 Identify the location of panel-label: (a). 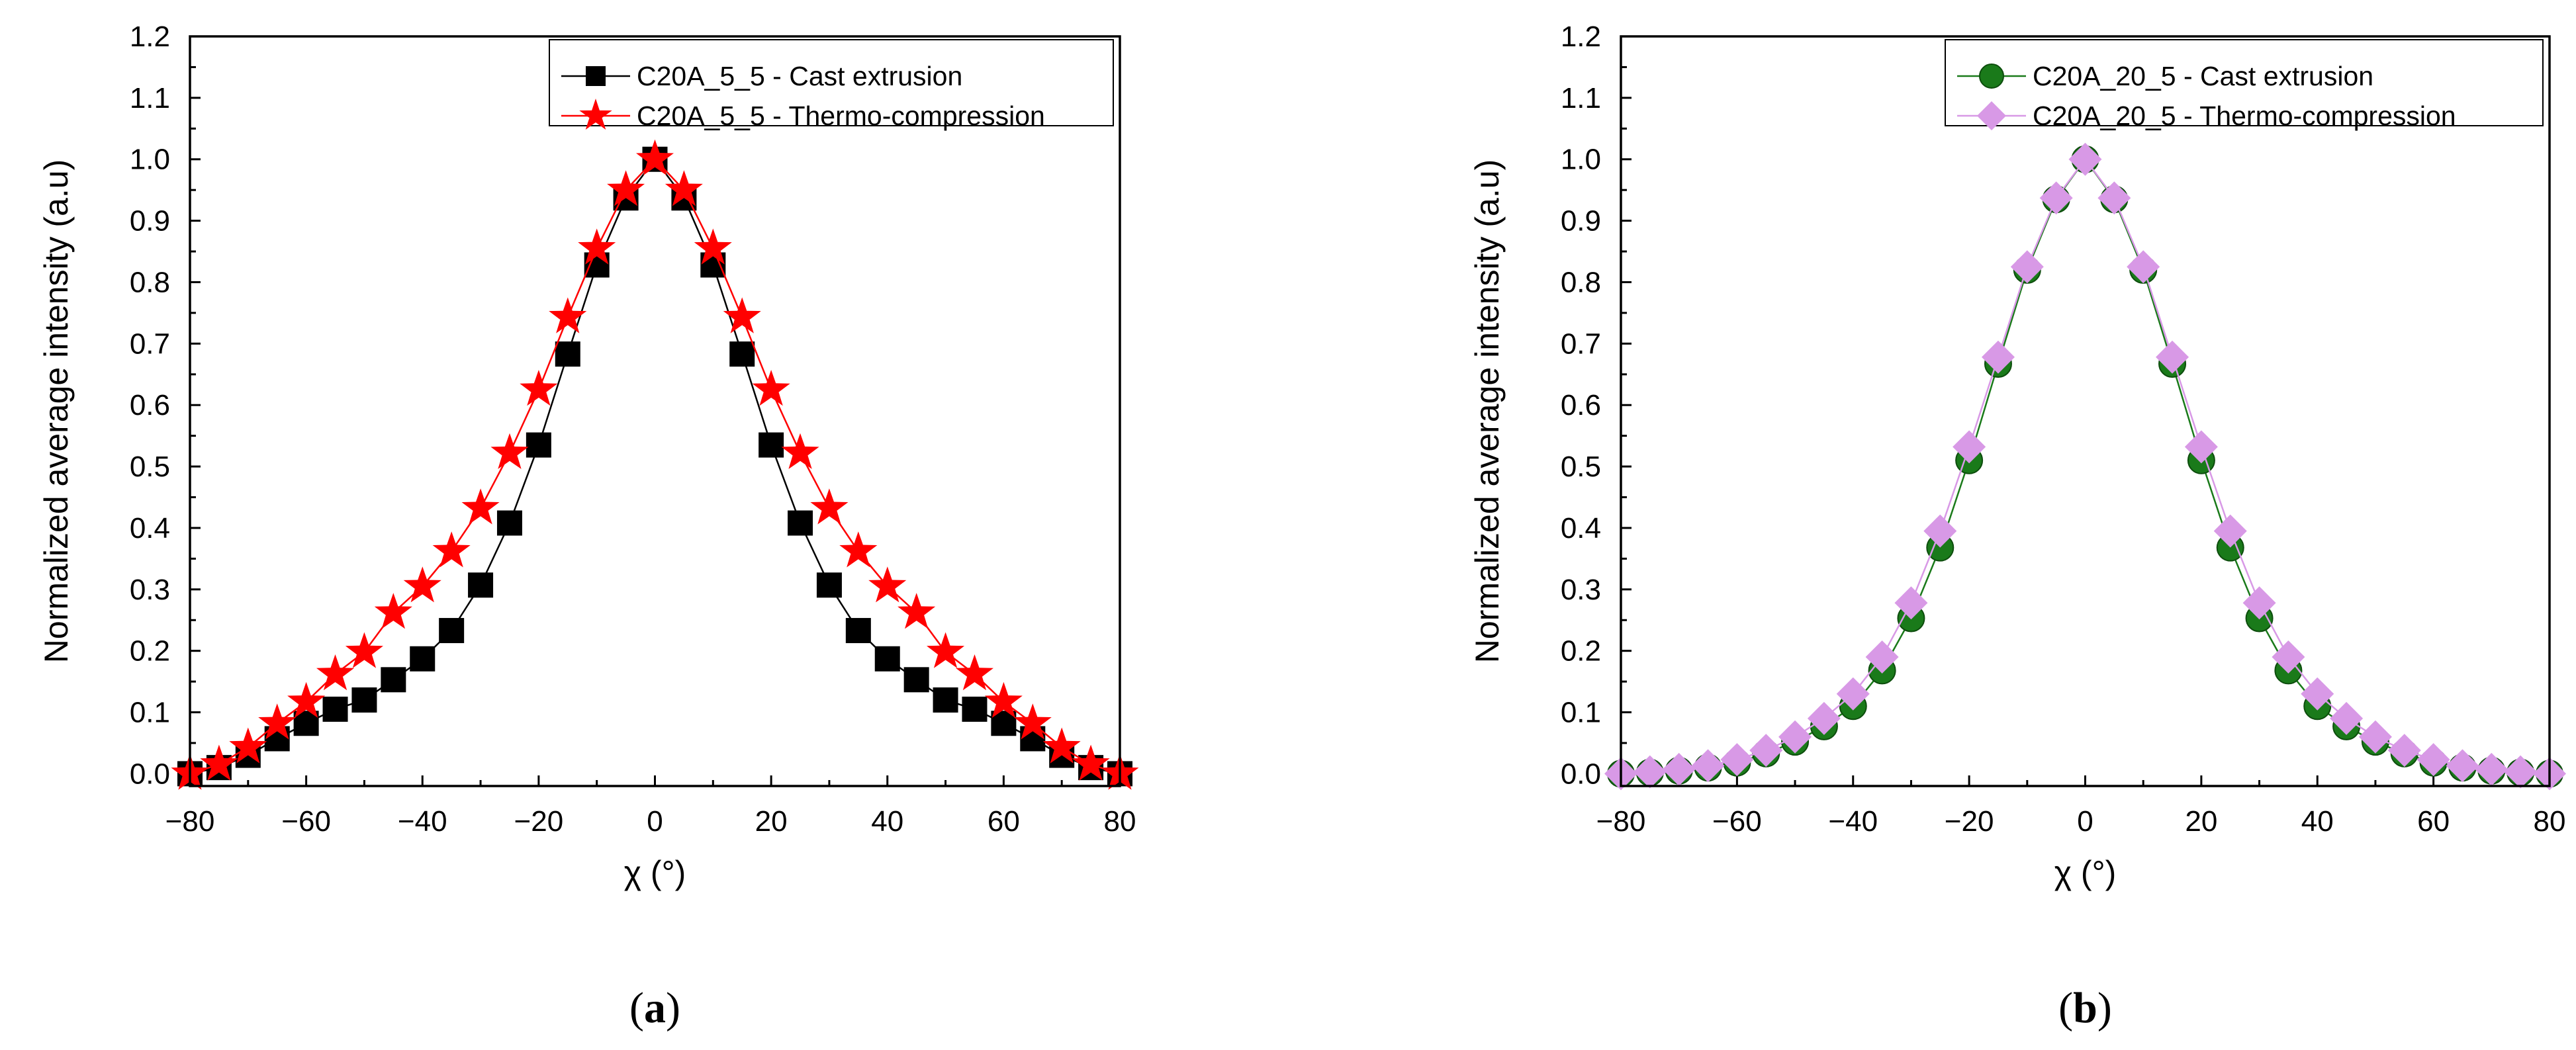
(654, 1008).